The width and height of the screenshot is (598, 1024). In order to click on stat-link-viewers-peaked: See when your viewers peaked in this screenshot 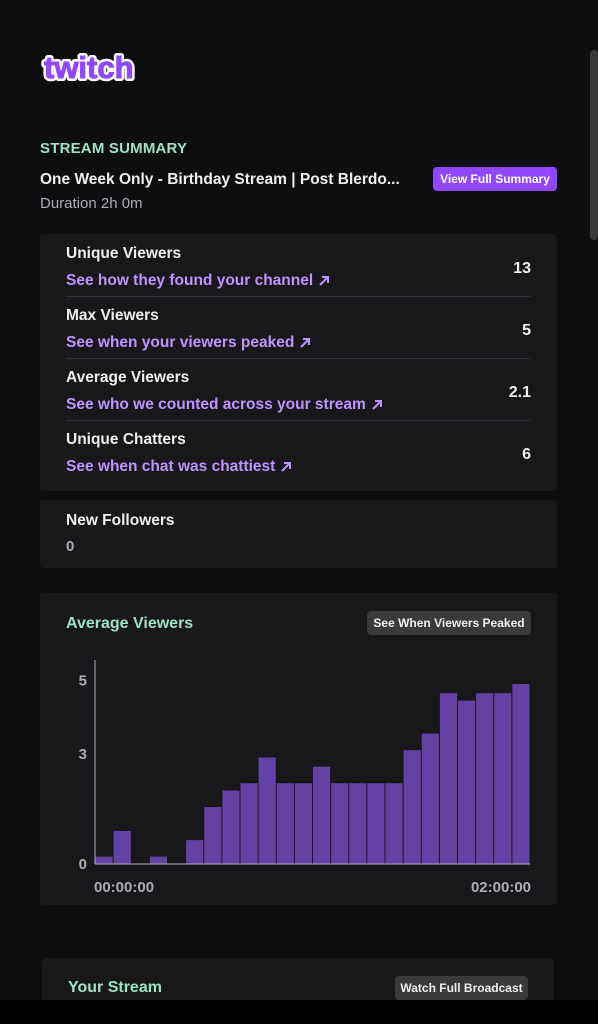, I will do `click(188, 343)`.